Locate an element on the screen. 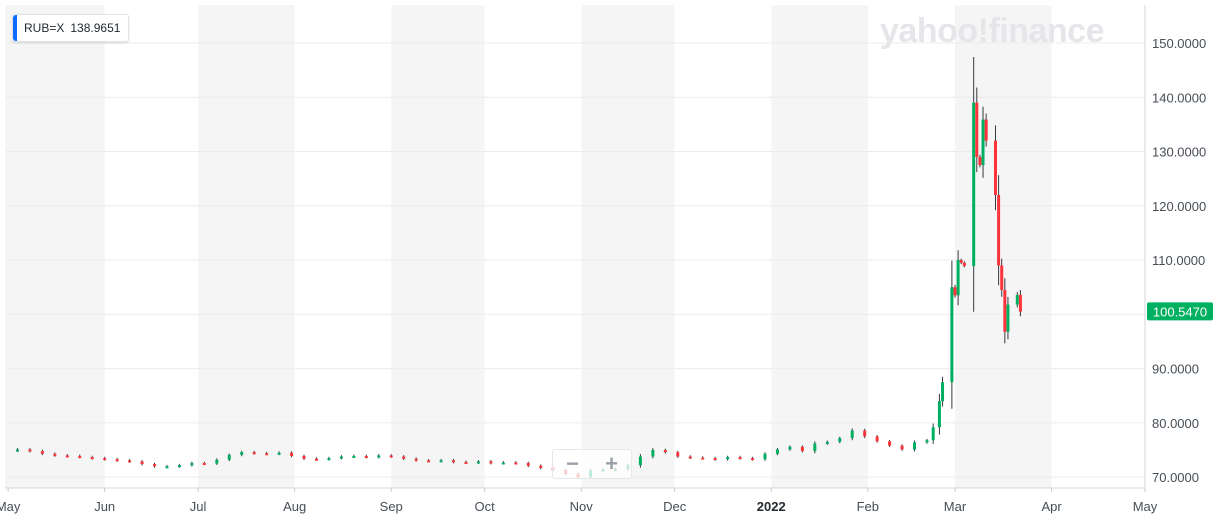 This screenshot has height=531, width=1216. zoom-in-button: + is located at coordinates (611, 463).